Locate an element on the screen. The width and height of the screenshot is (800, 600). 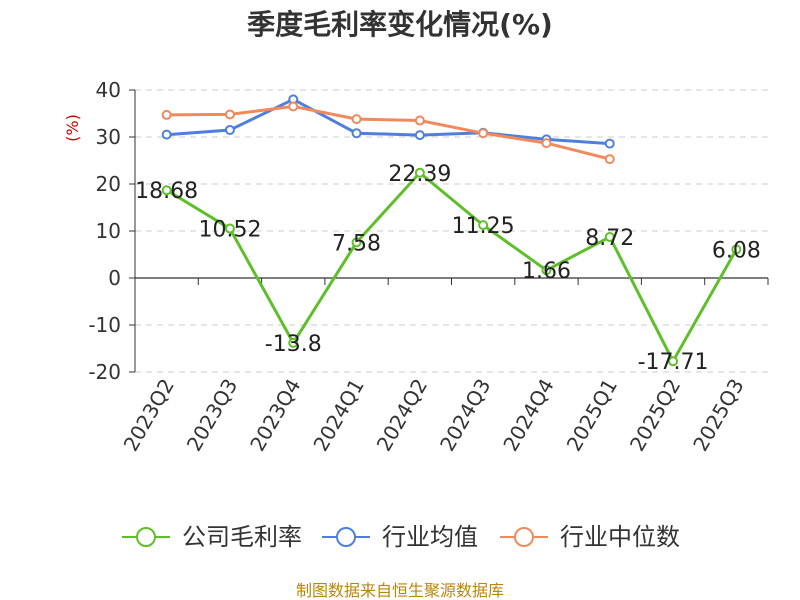
data-label: 6.08 is located at coordinates (736, 250).